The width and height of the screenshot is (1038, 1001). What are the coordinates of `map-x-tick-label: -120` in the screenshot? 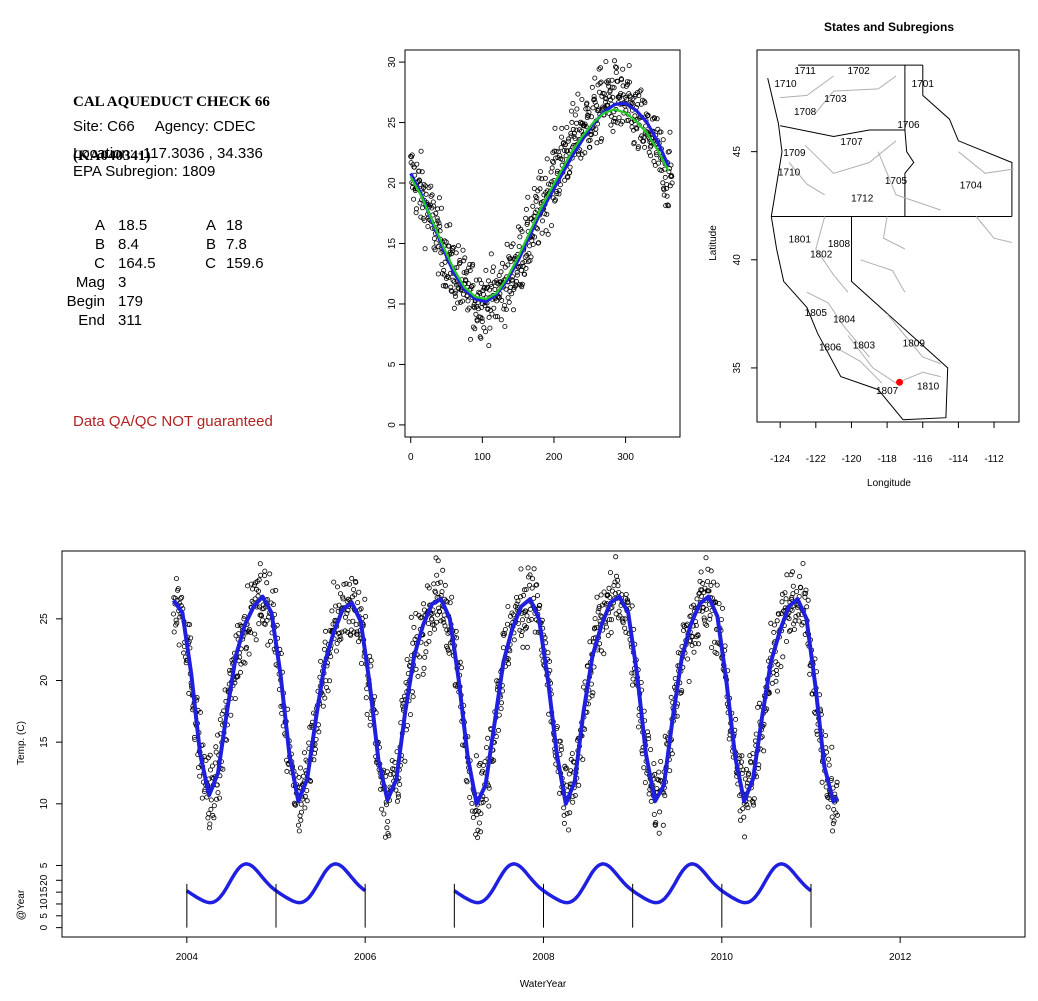 It's located at (851, 459).